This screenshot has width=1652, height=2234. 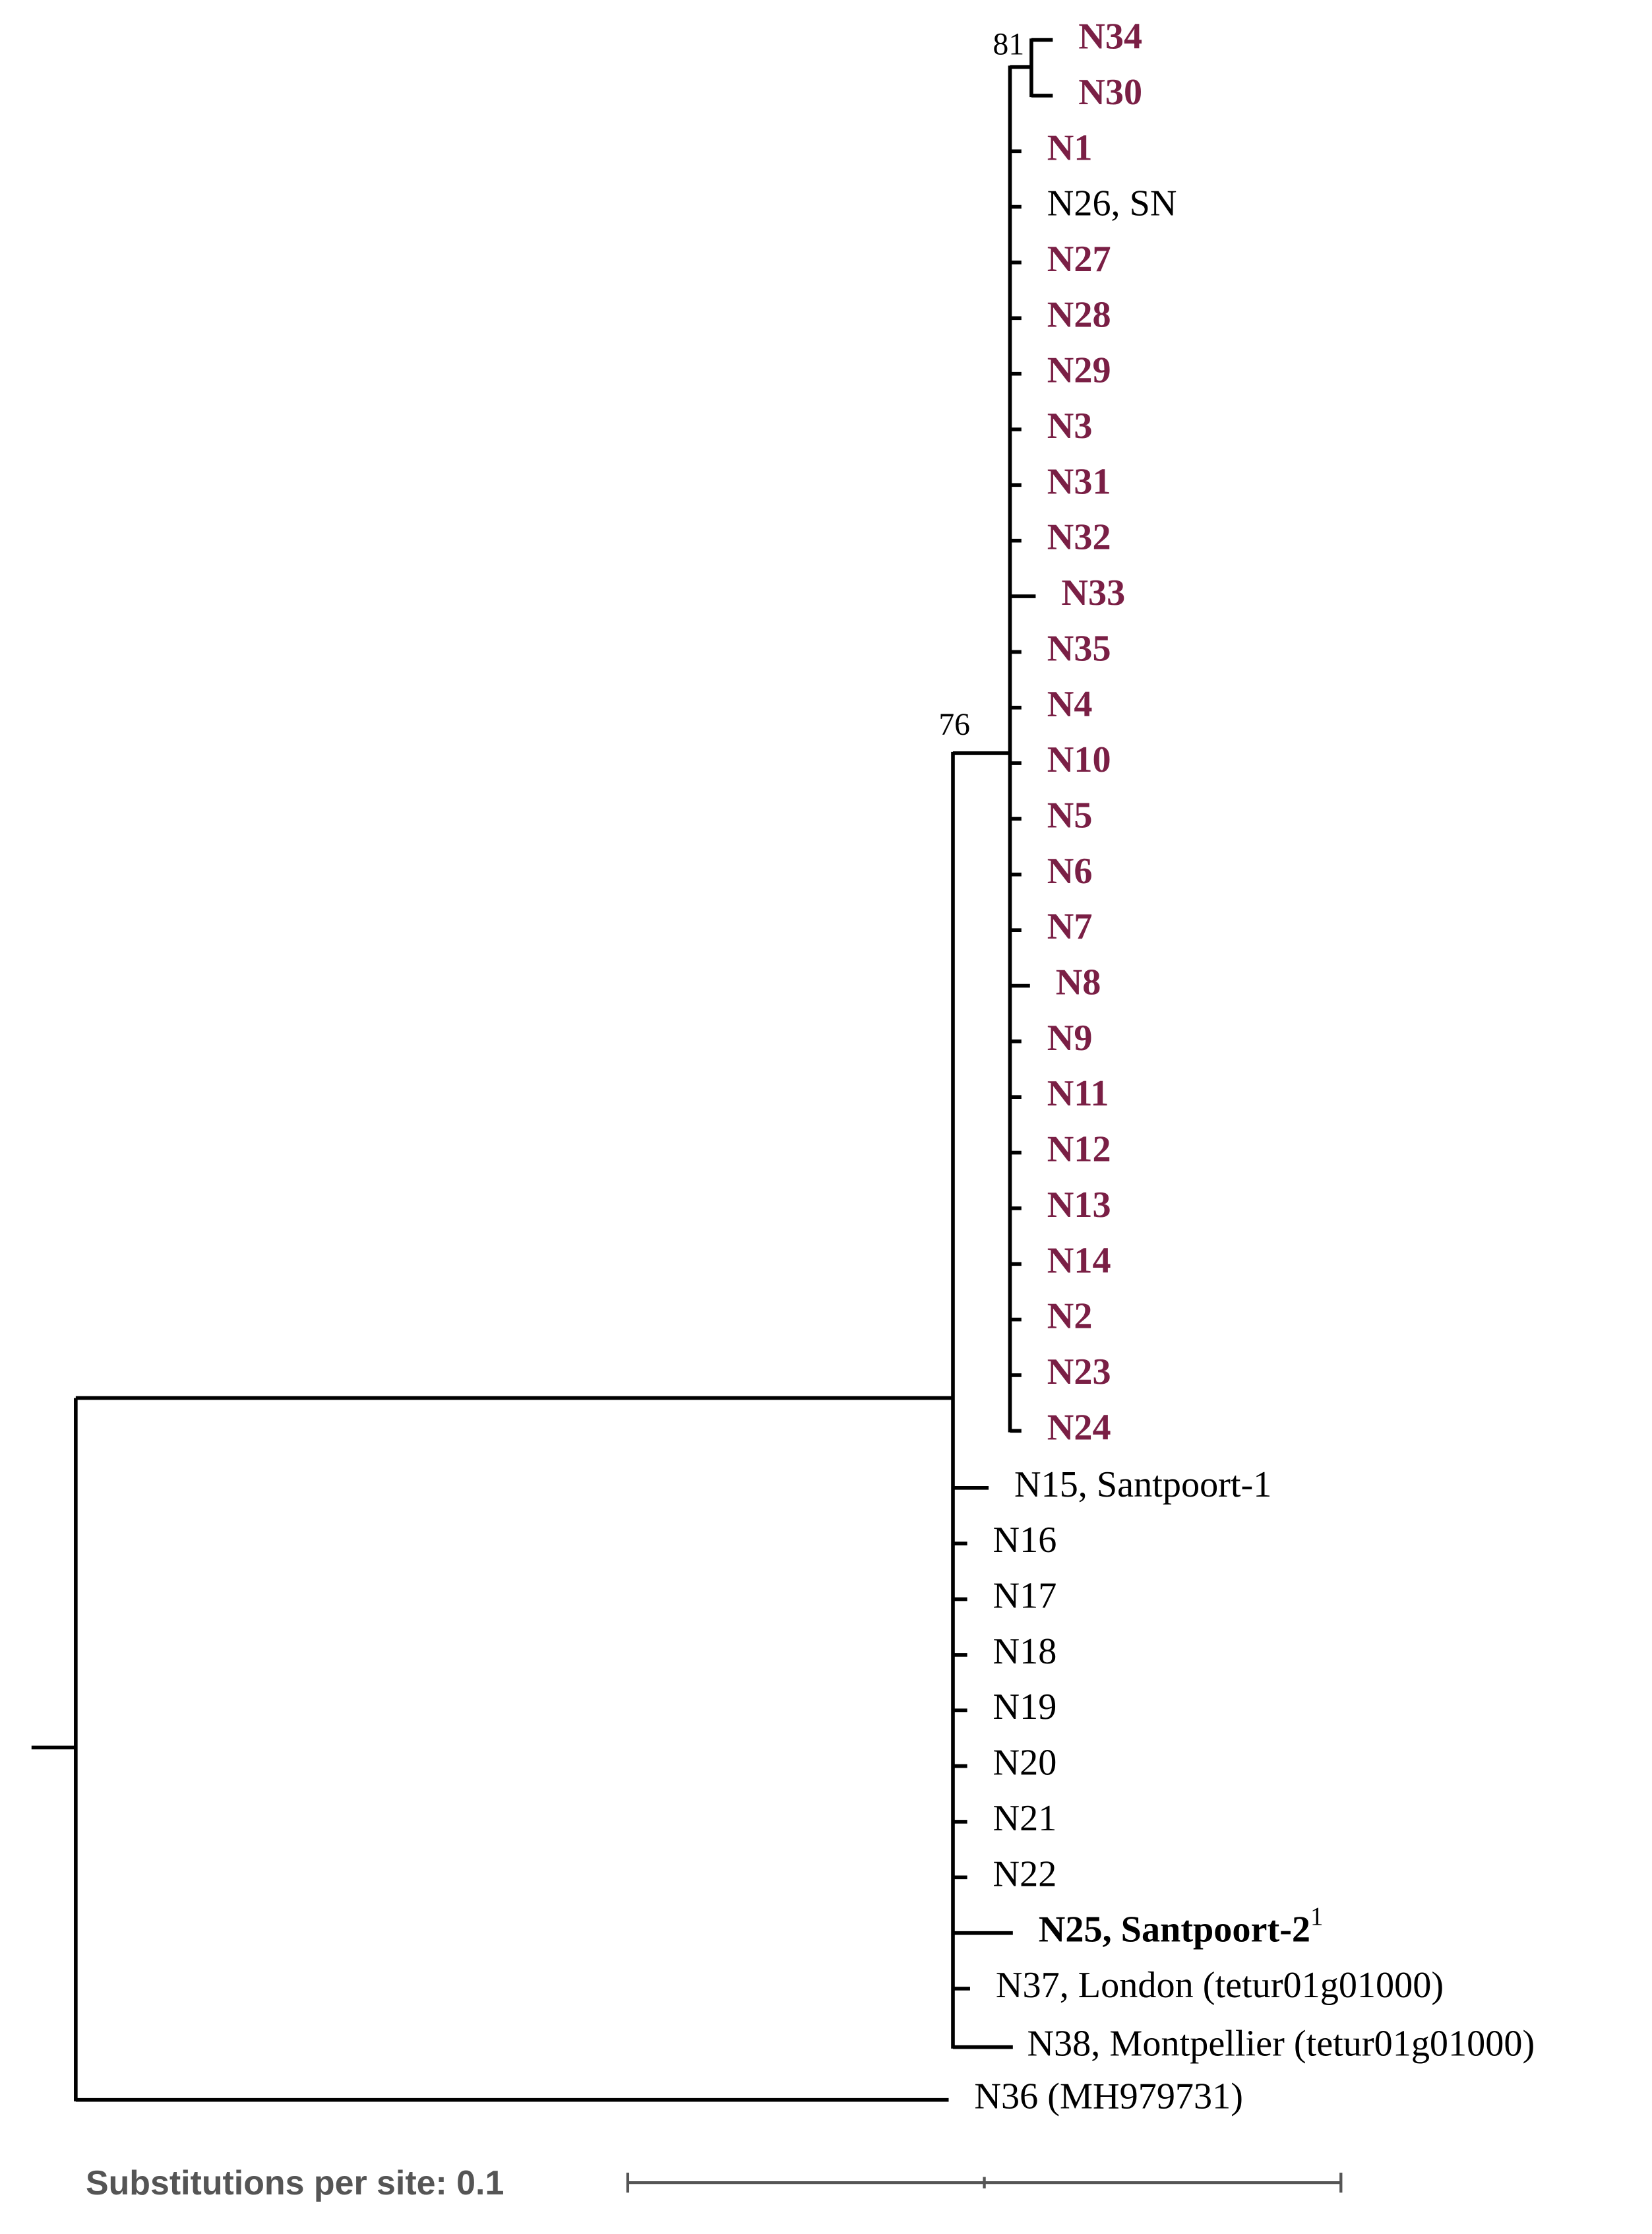 I want to click on leaf-label: N33, so click(x=1093, y=593).